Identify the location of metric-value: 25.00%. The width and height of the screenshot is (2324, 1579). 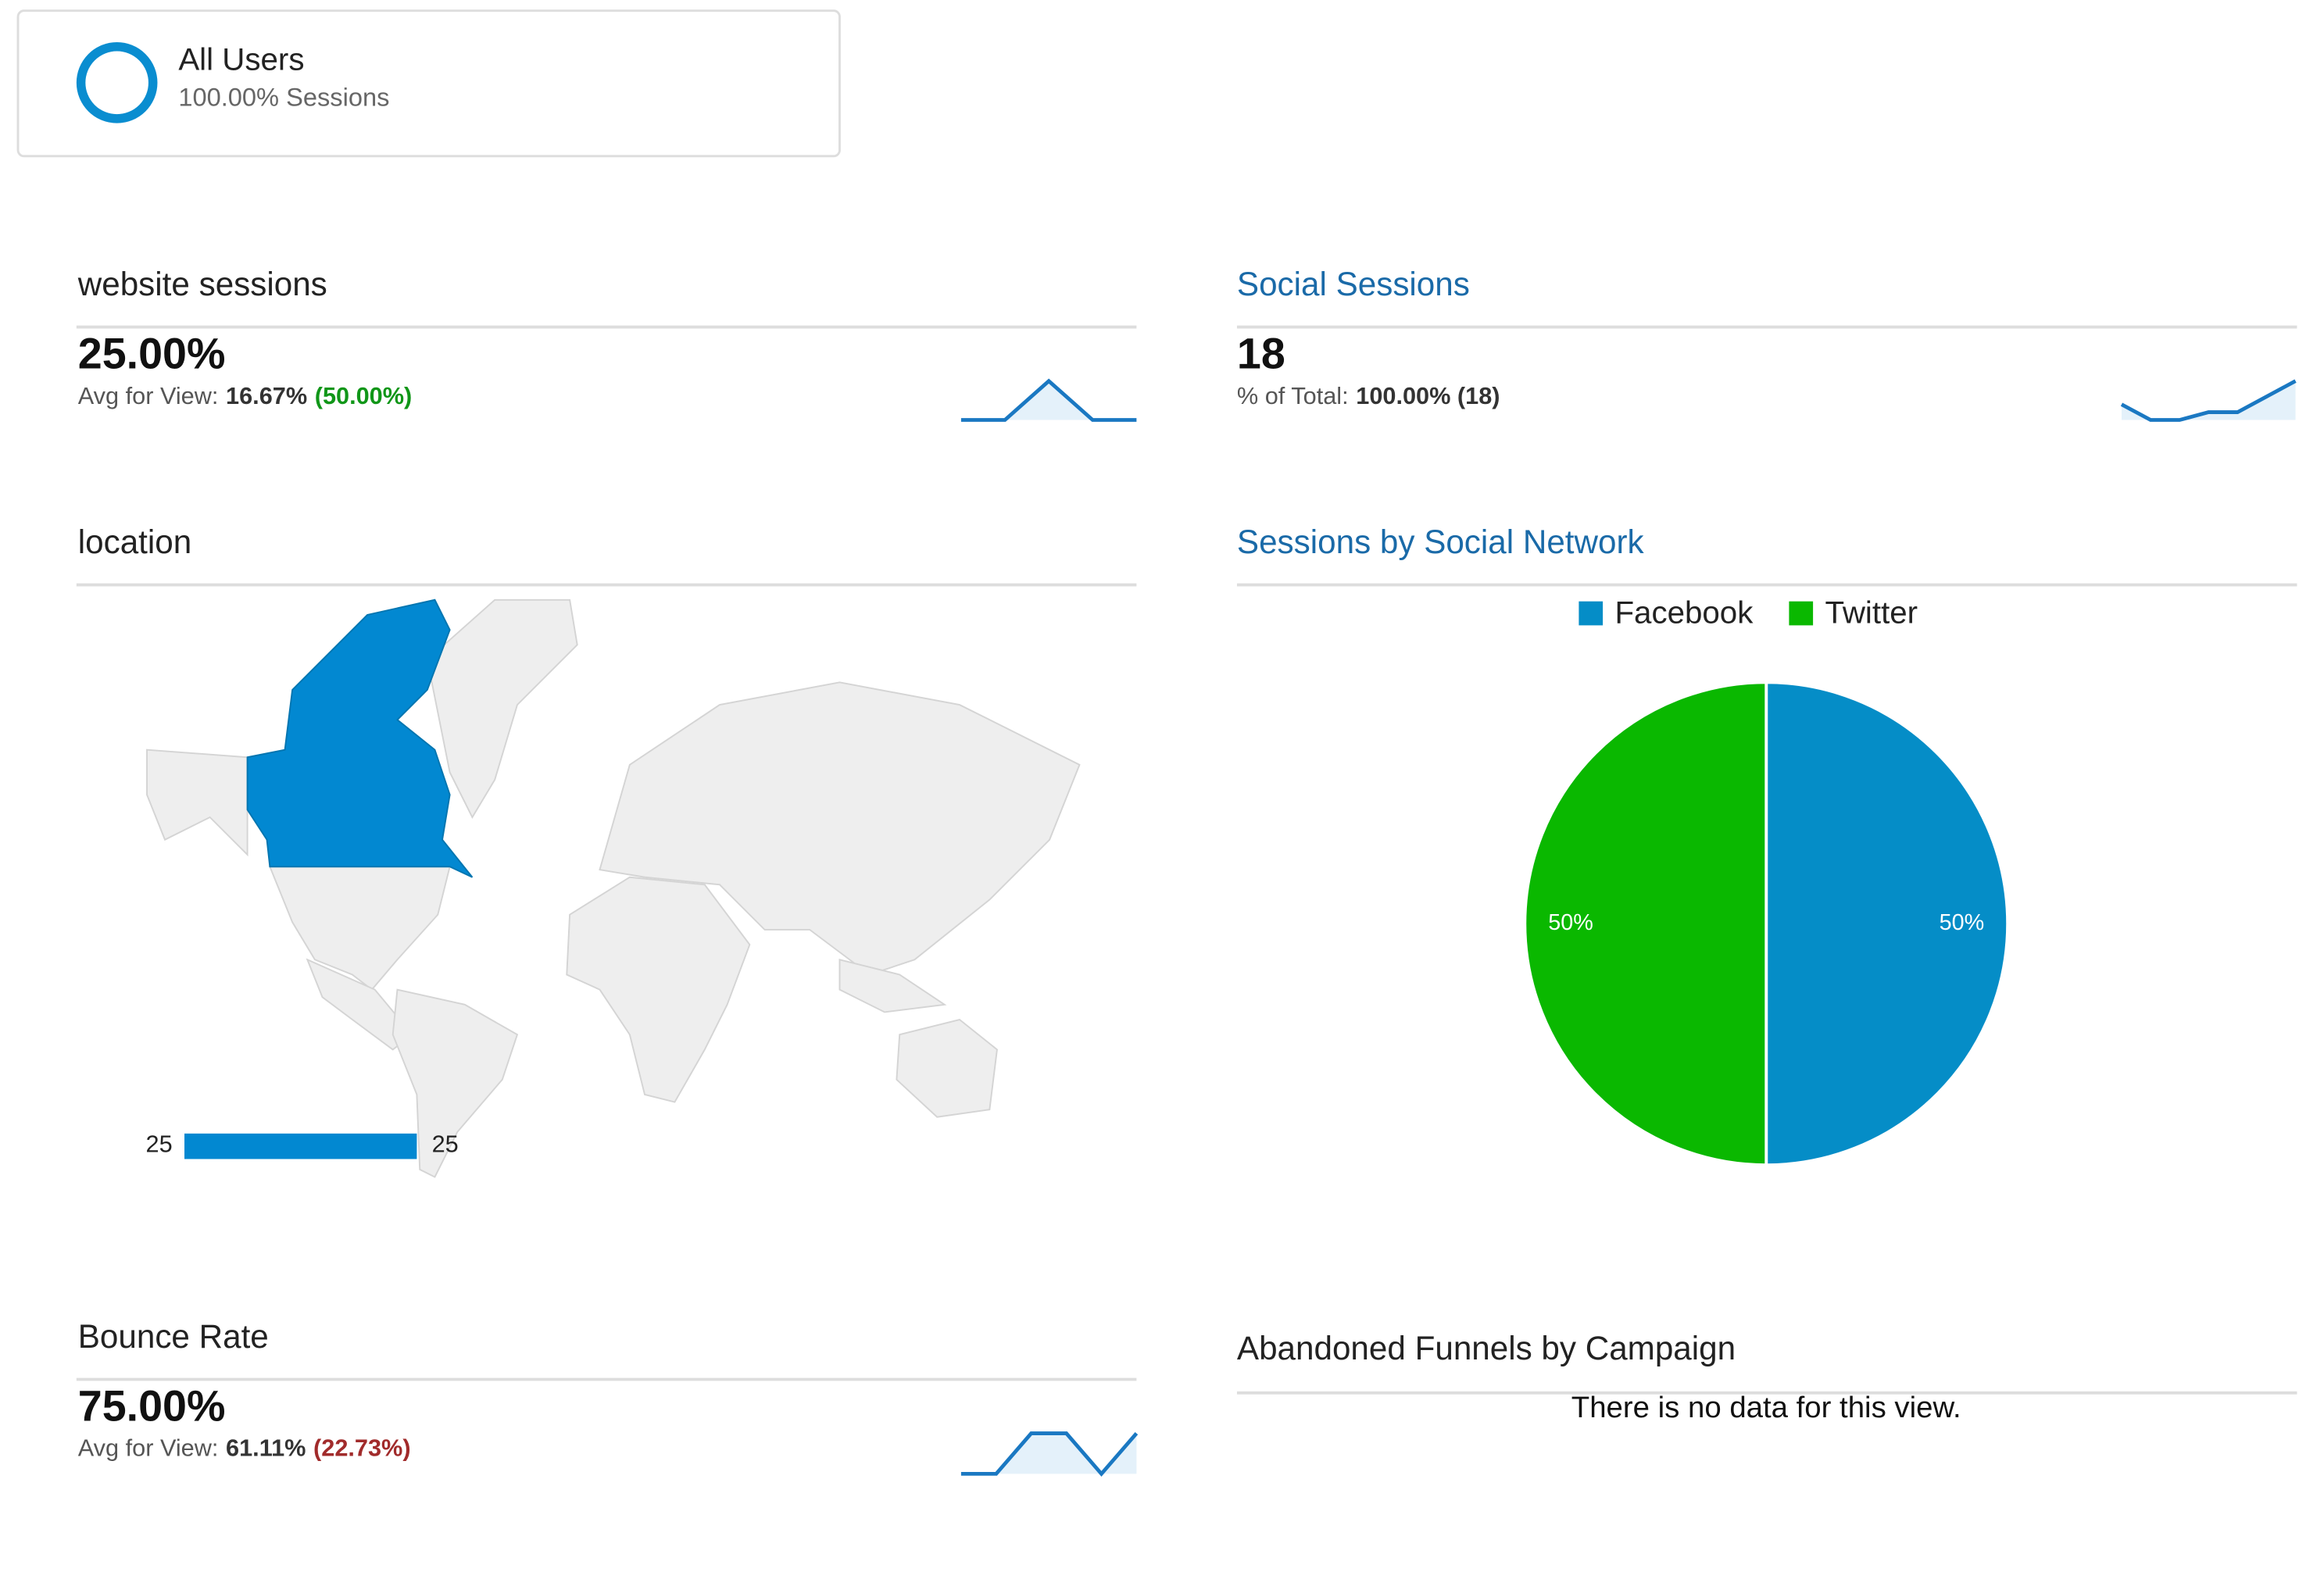
(152, 354).